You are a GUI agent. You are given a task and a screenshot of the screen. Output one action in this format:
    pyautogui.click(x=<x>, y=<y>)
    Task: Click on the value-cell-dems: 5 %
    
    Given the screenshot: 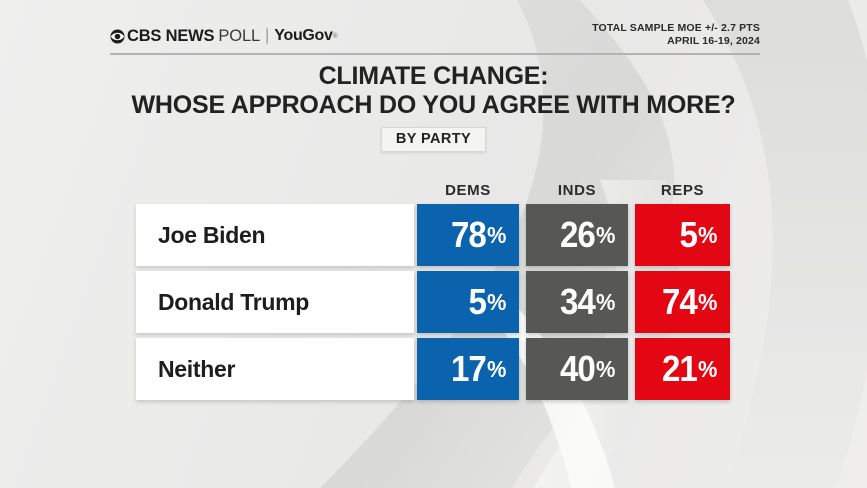 What is the action you would take?
    pyautogui.click(x=468, y=302)
    